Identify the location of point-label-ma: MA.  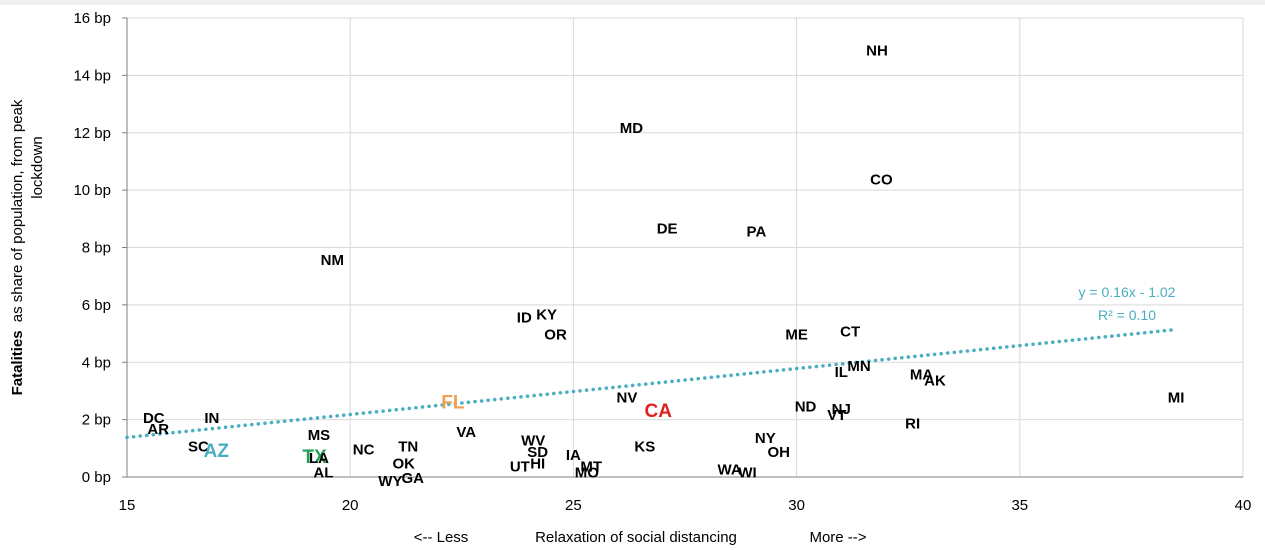
(921, 375).